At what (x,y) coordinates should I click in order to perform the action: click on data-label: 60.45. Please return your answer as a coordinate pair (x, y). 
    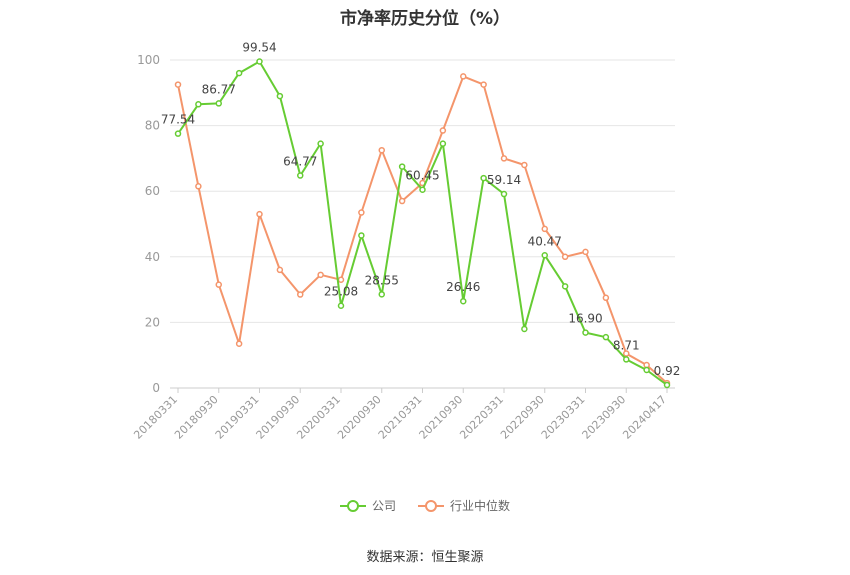
    Looking at the image, I should click on (422, 176).